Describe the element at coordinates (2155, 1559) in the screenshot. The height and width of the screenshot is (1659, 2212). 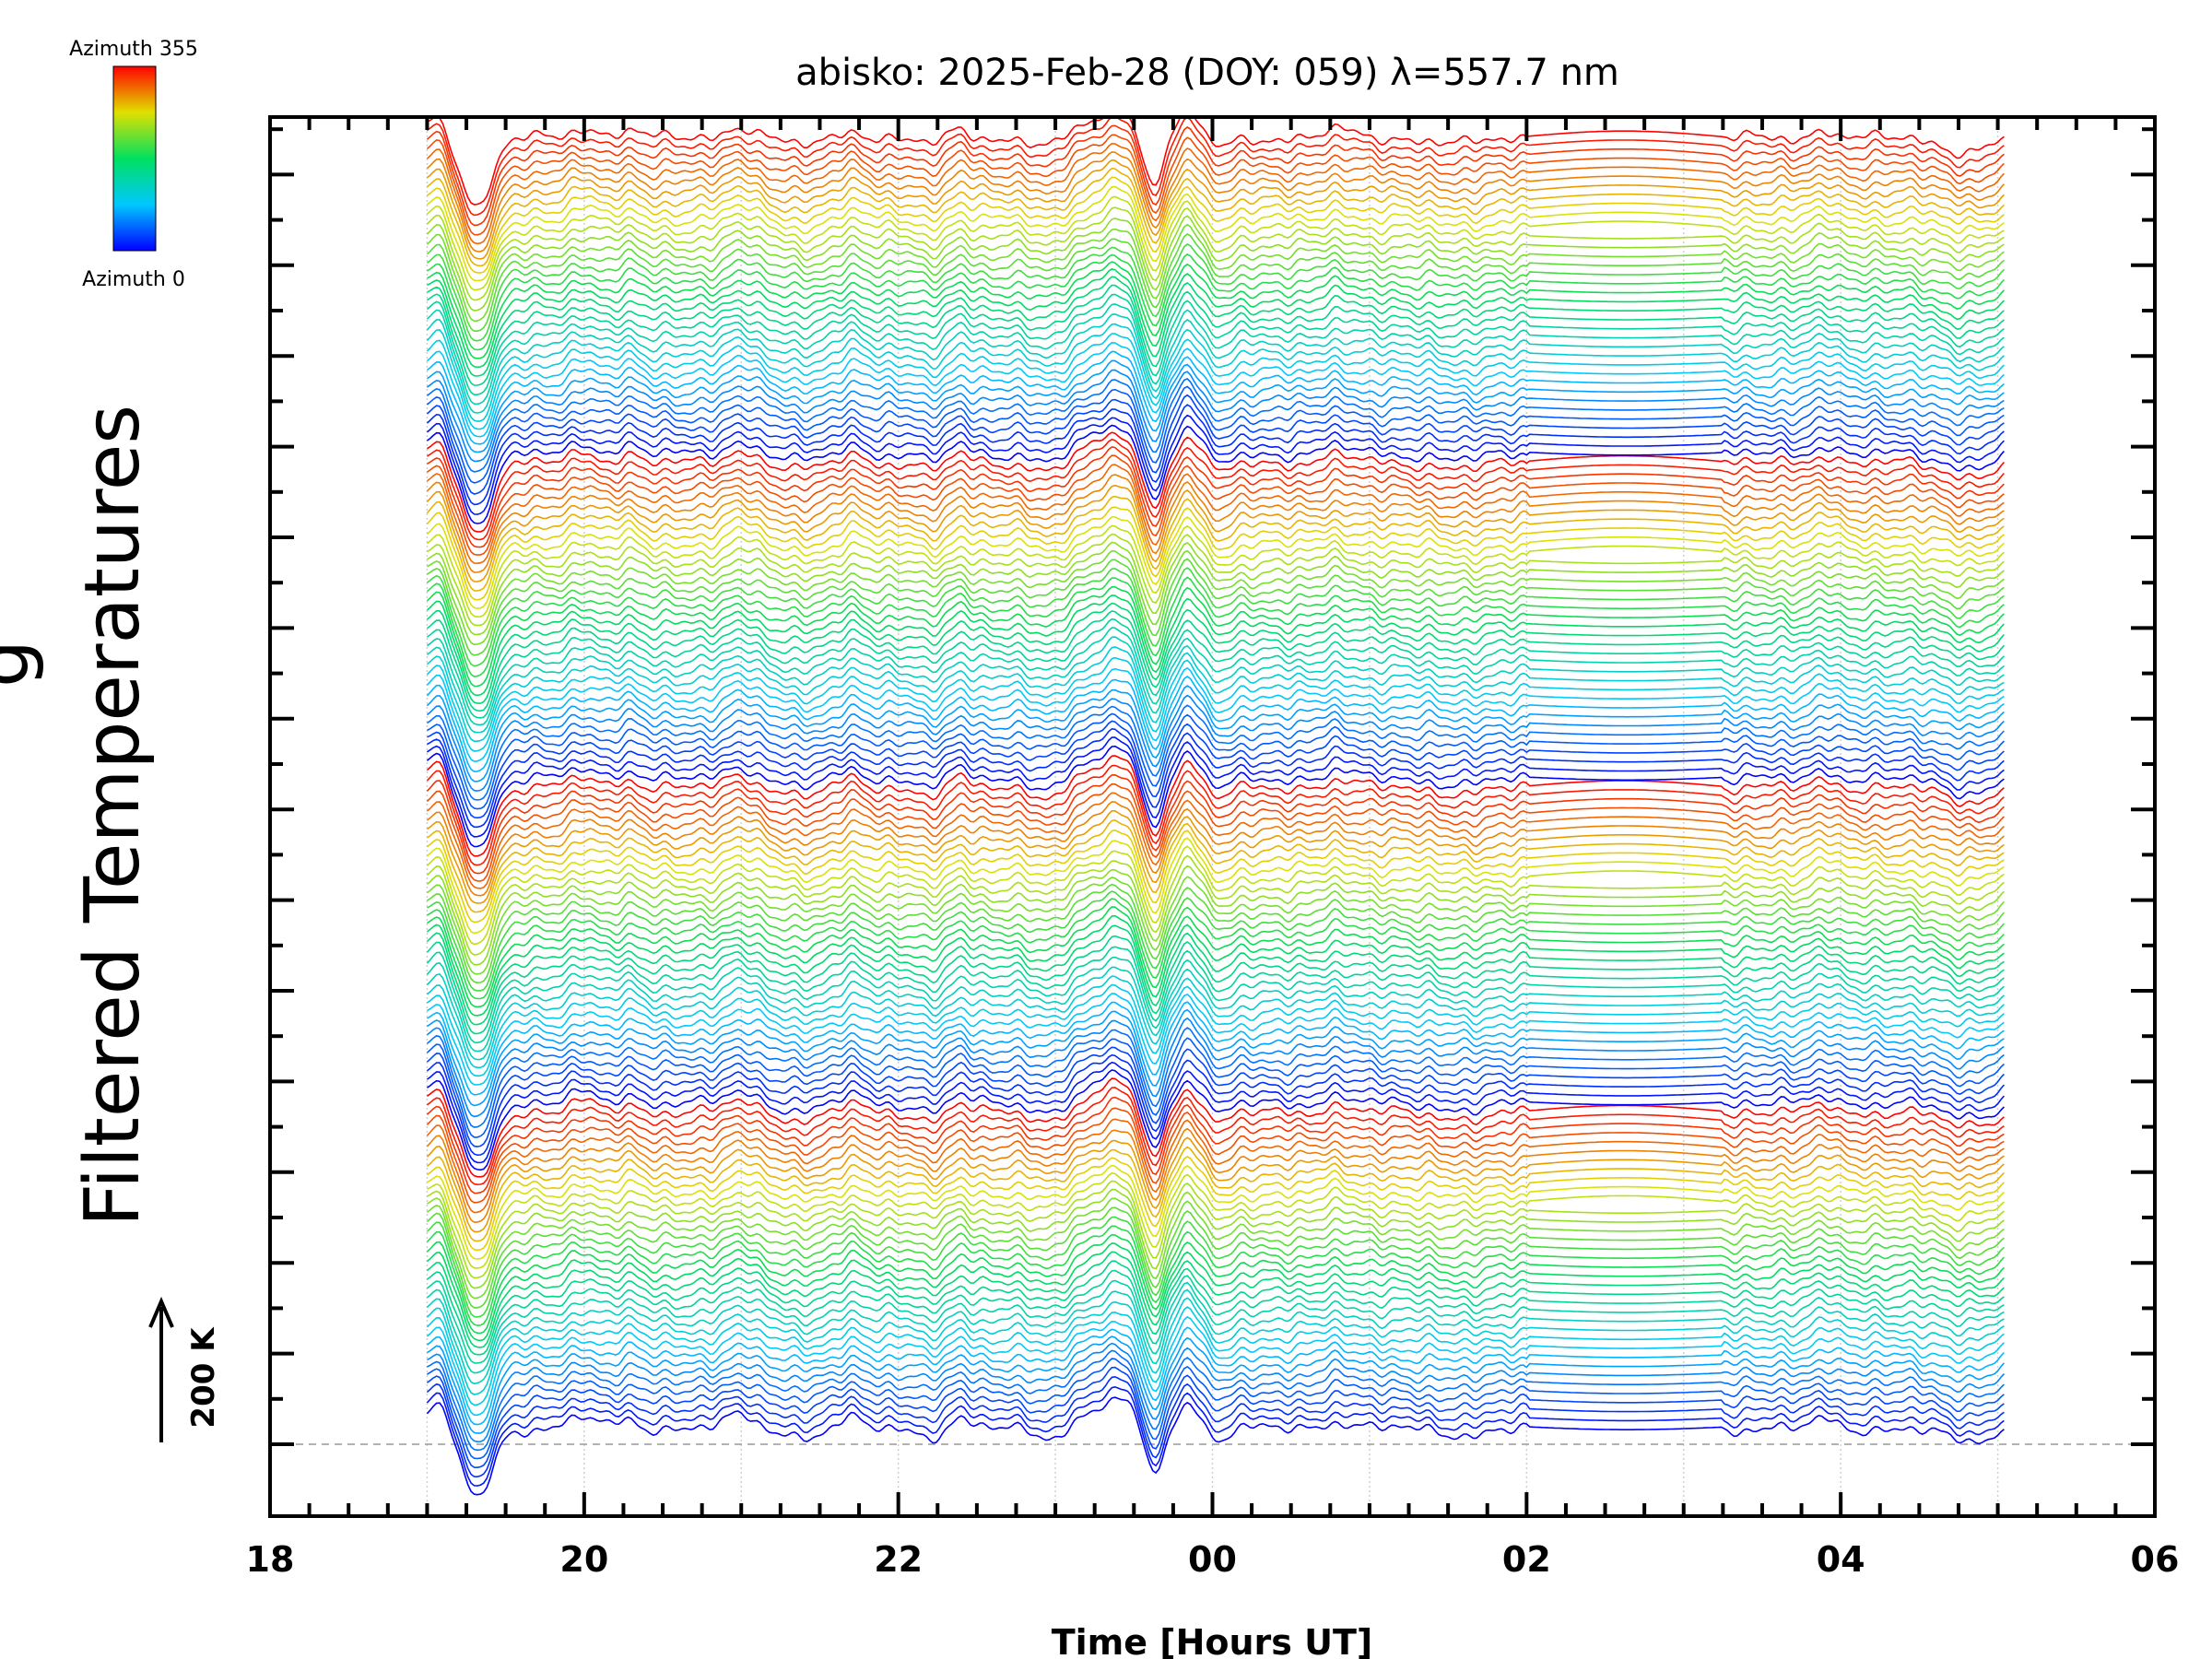
I see `x-tick-label: 06` at that location.